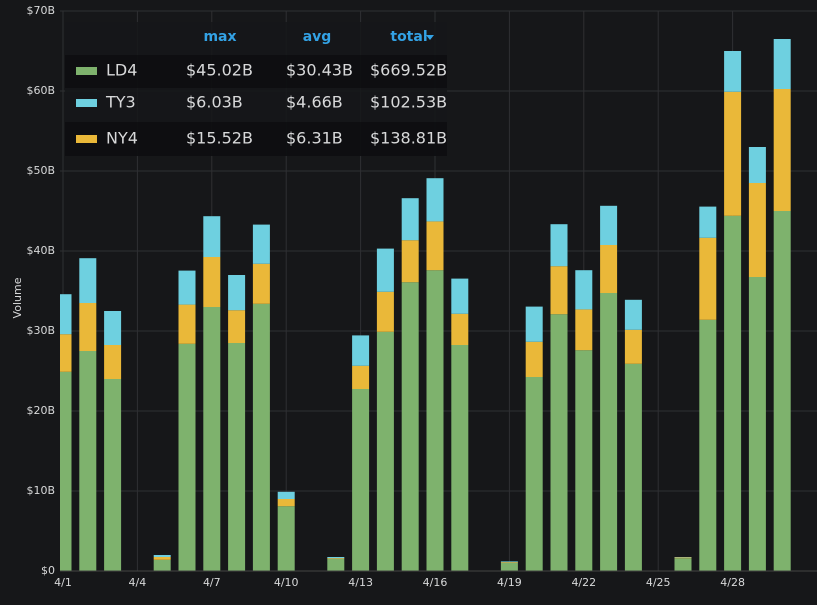 This screenshot has height=605, width=817. Describe the element at coordinates (408, 138) in the screenshot. I see `legend-stat: $138.81B` at that location.